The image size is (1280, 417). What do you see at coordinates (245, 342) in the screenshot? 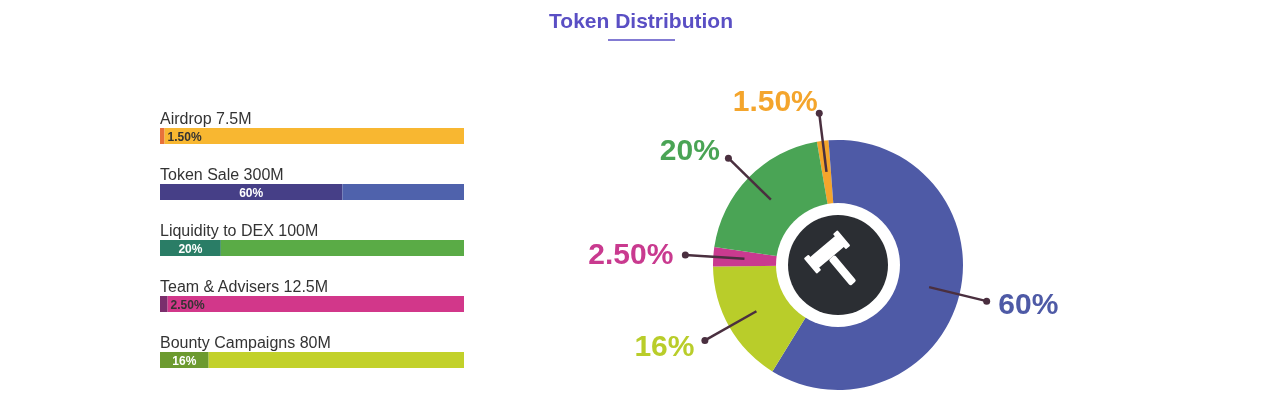
I see `category-label: Bounty Campaigns 80M` at bounding box center [245, 342].